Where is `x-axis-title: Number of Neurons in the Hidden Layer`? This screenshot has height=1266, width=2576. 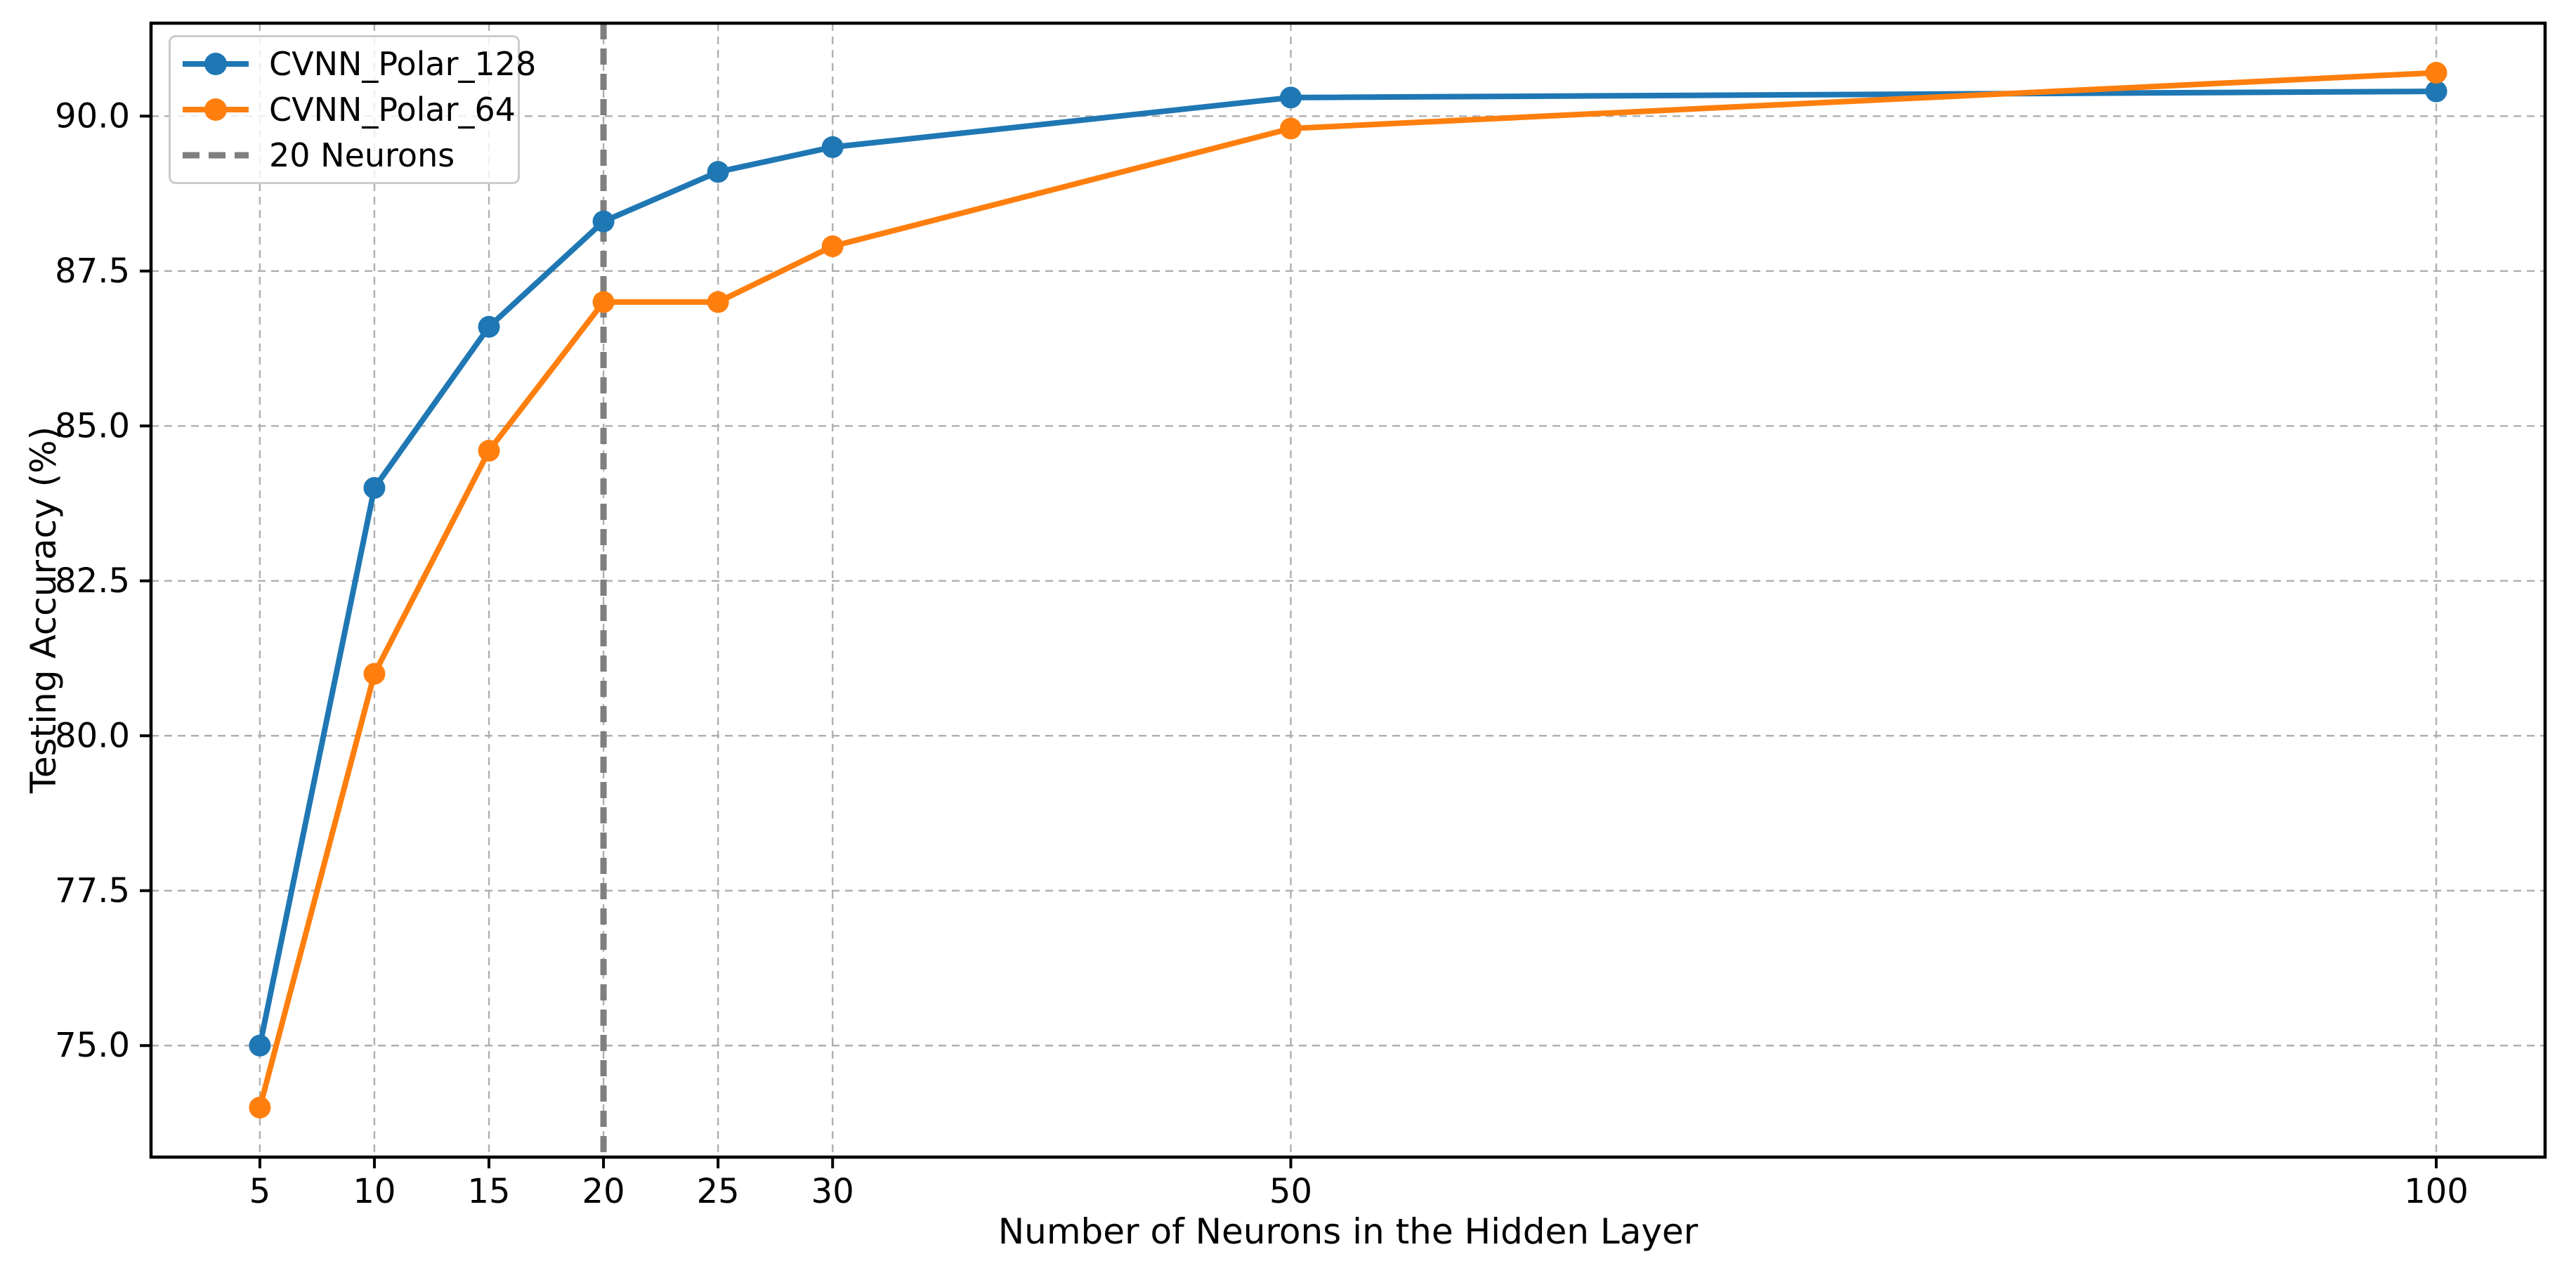 x-axis-title: Number of Neurons in the Hidden Layer is located at coordinates (1348, 1232).